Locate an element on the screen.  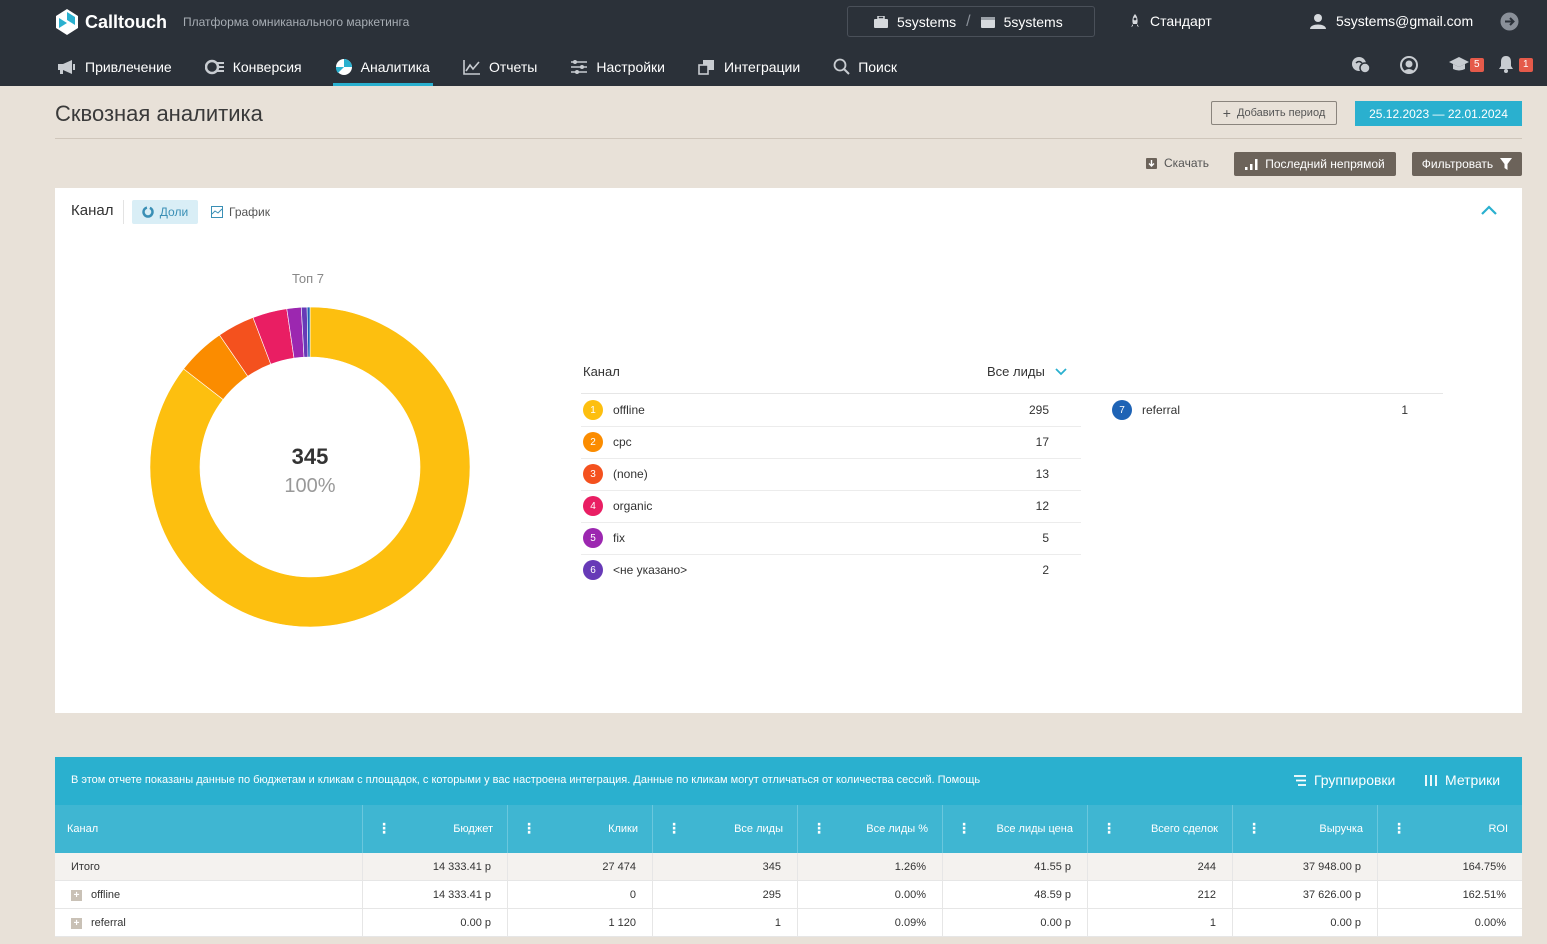
nav-item-conversion: Конверсия is located at coordinates (254, 66).